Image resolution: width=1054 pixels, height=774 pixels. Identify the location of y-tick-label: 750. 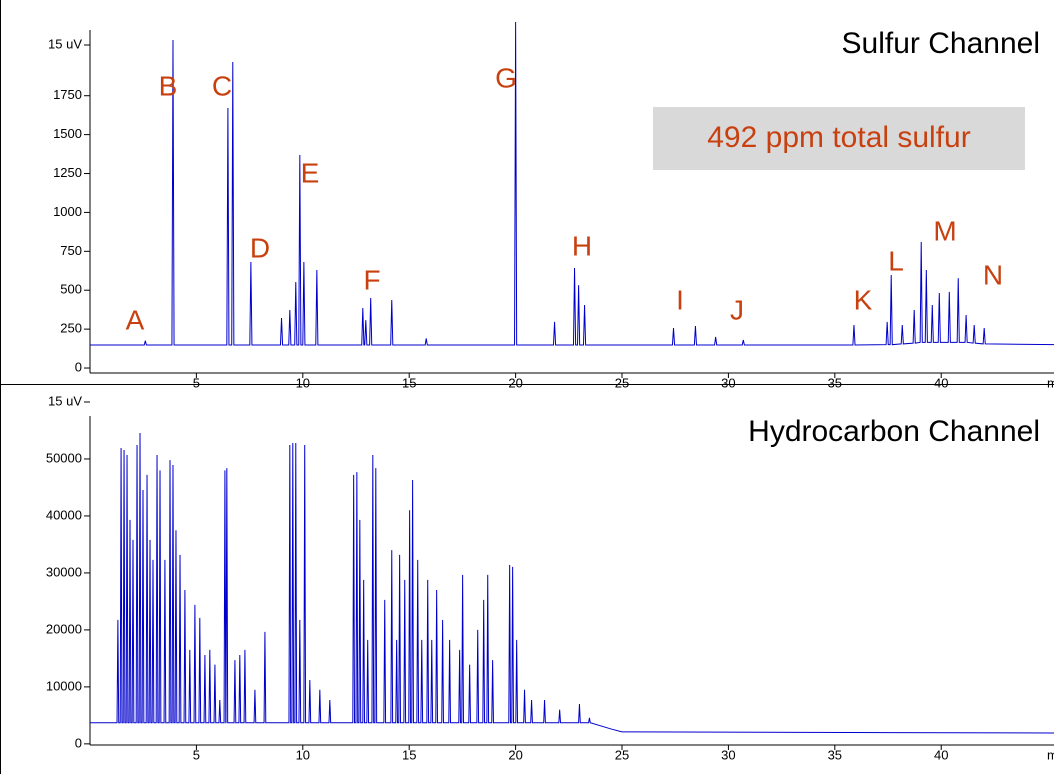
(71, 250).